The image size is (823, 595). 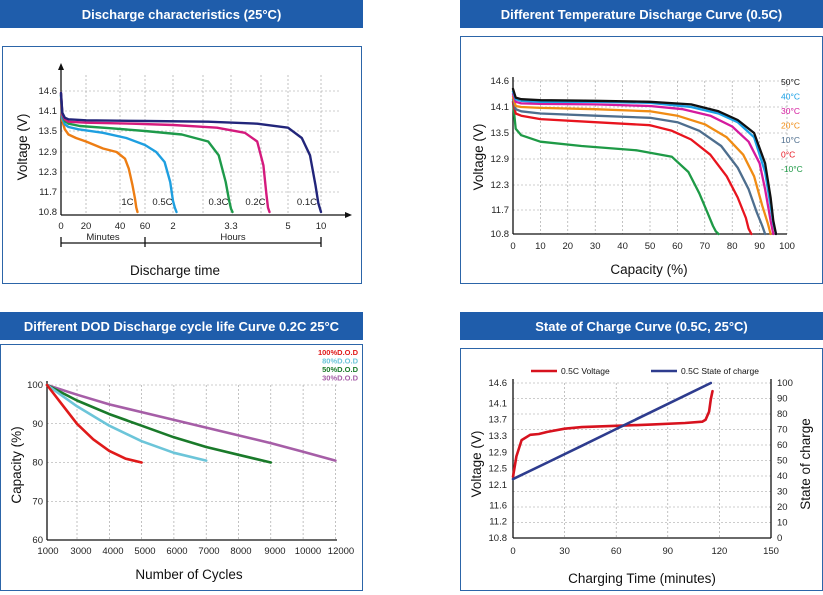 I want to click on series-line-03C, so click(x=146, y=153).